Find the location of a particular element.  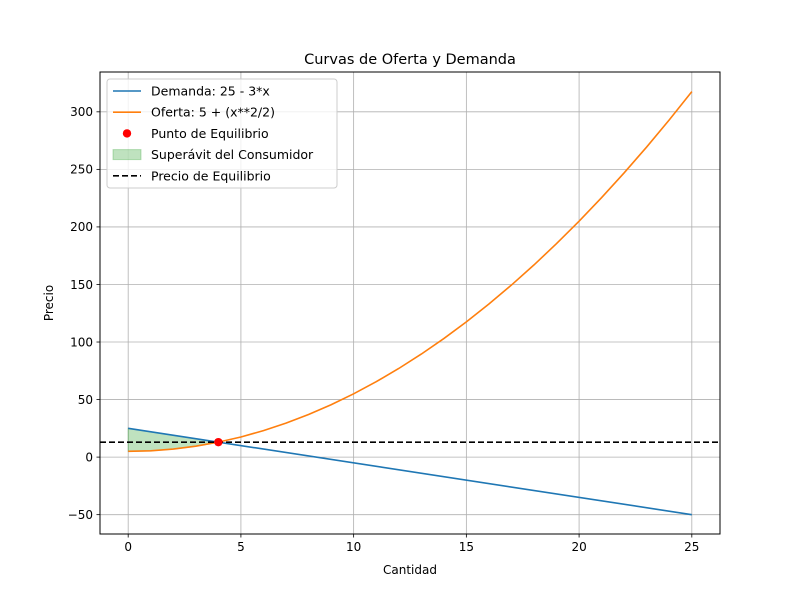

y-tick-label: −50 is located at coordinates (80, 515).